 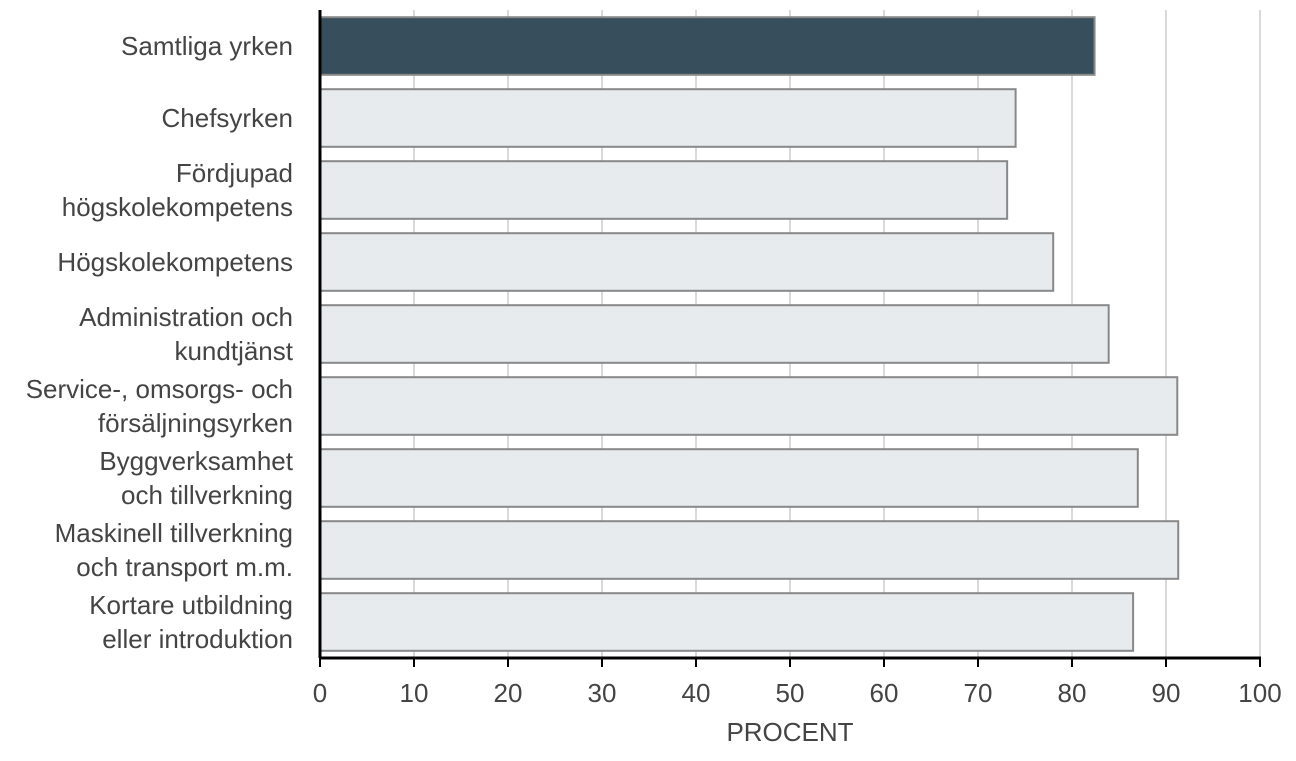 What do you see at coordinates (696, 693) in the screenshot?
I see `x-tick-label: 40` at bounding box center [696, 693].